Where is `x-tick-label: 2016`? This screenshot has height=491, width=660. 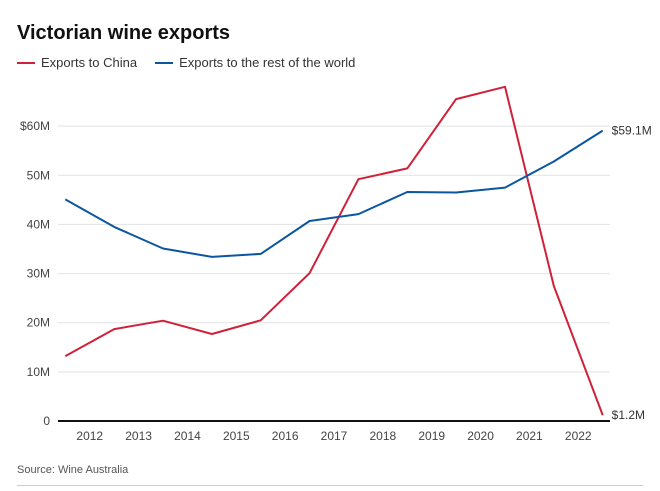 x-tick-label: 2016 is located at coordinates (285, 436).